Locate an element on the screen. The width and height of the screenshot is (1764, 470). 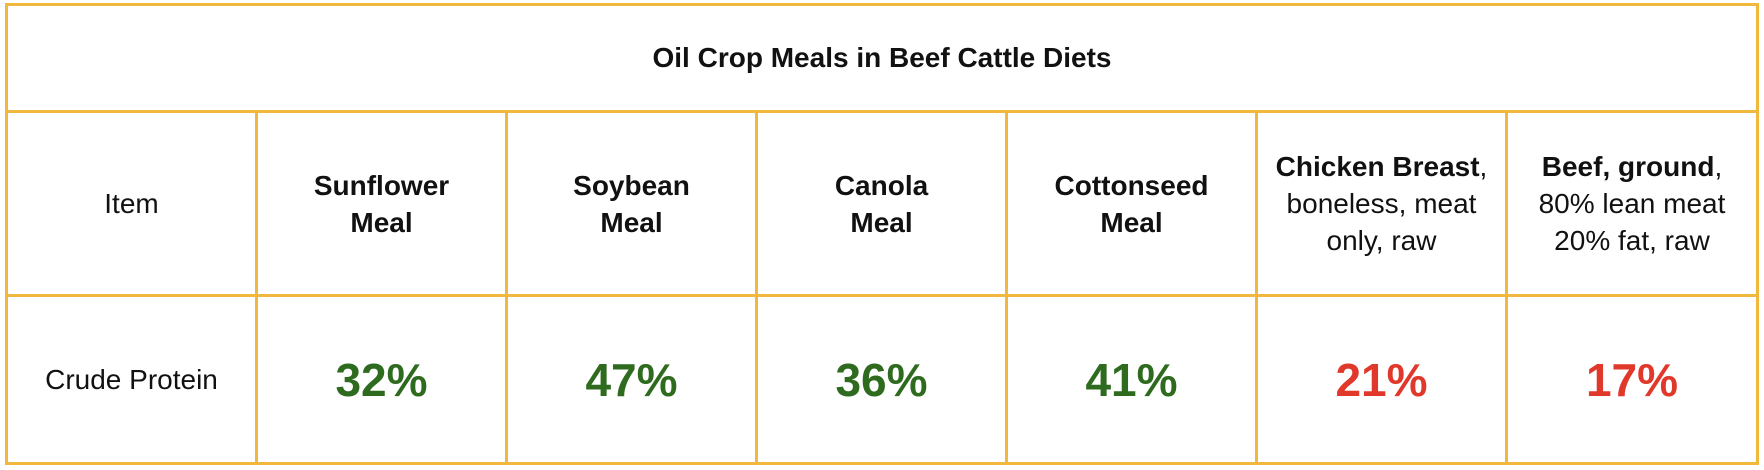
value-soybean: 47% is located at coordinates (631, 379).